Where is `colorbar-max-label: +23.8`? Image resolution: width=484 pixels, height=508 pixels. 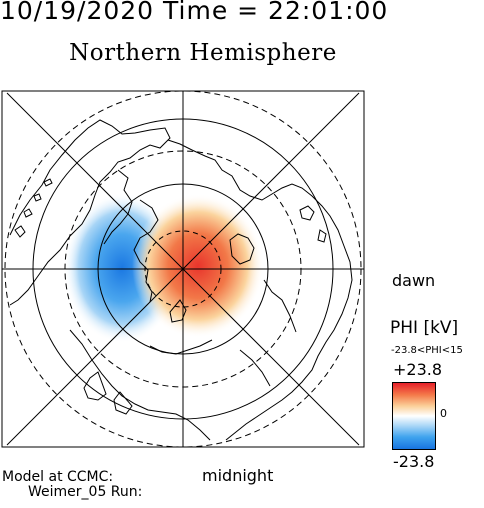
colorbar-max-label: +23.8 is located at coordinates (418, 369).